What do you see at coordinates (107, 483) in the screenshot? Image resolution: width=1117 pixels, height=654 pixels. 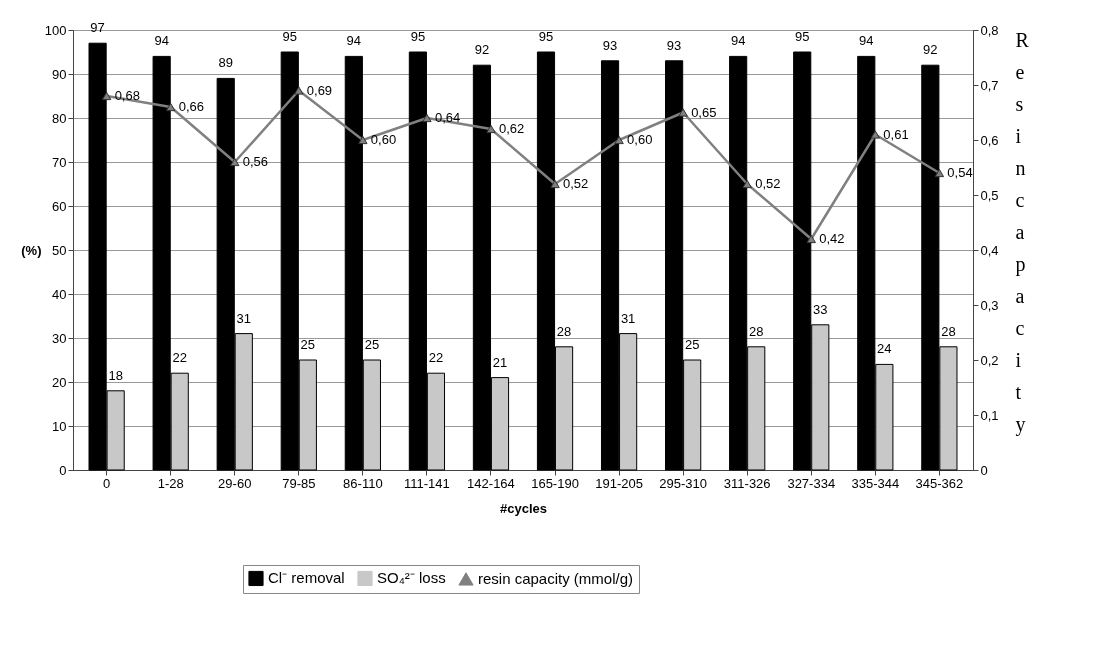 I see `x-tick-label: 0` at bounding box center [107, 483].